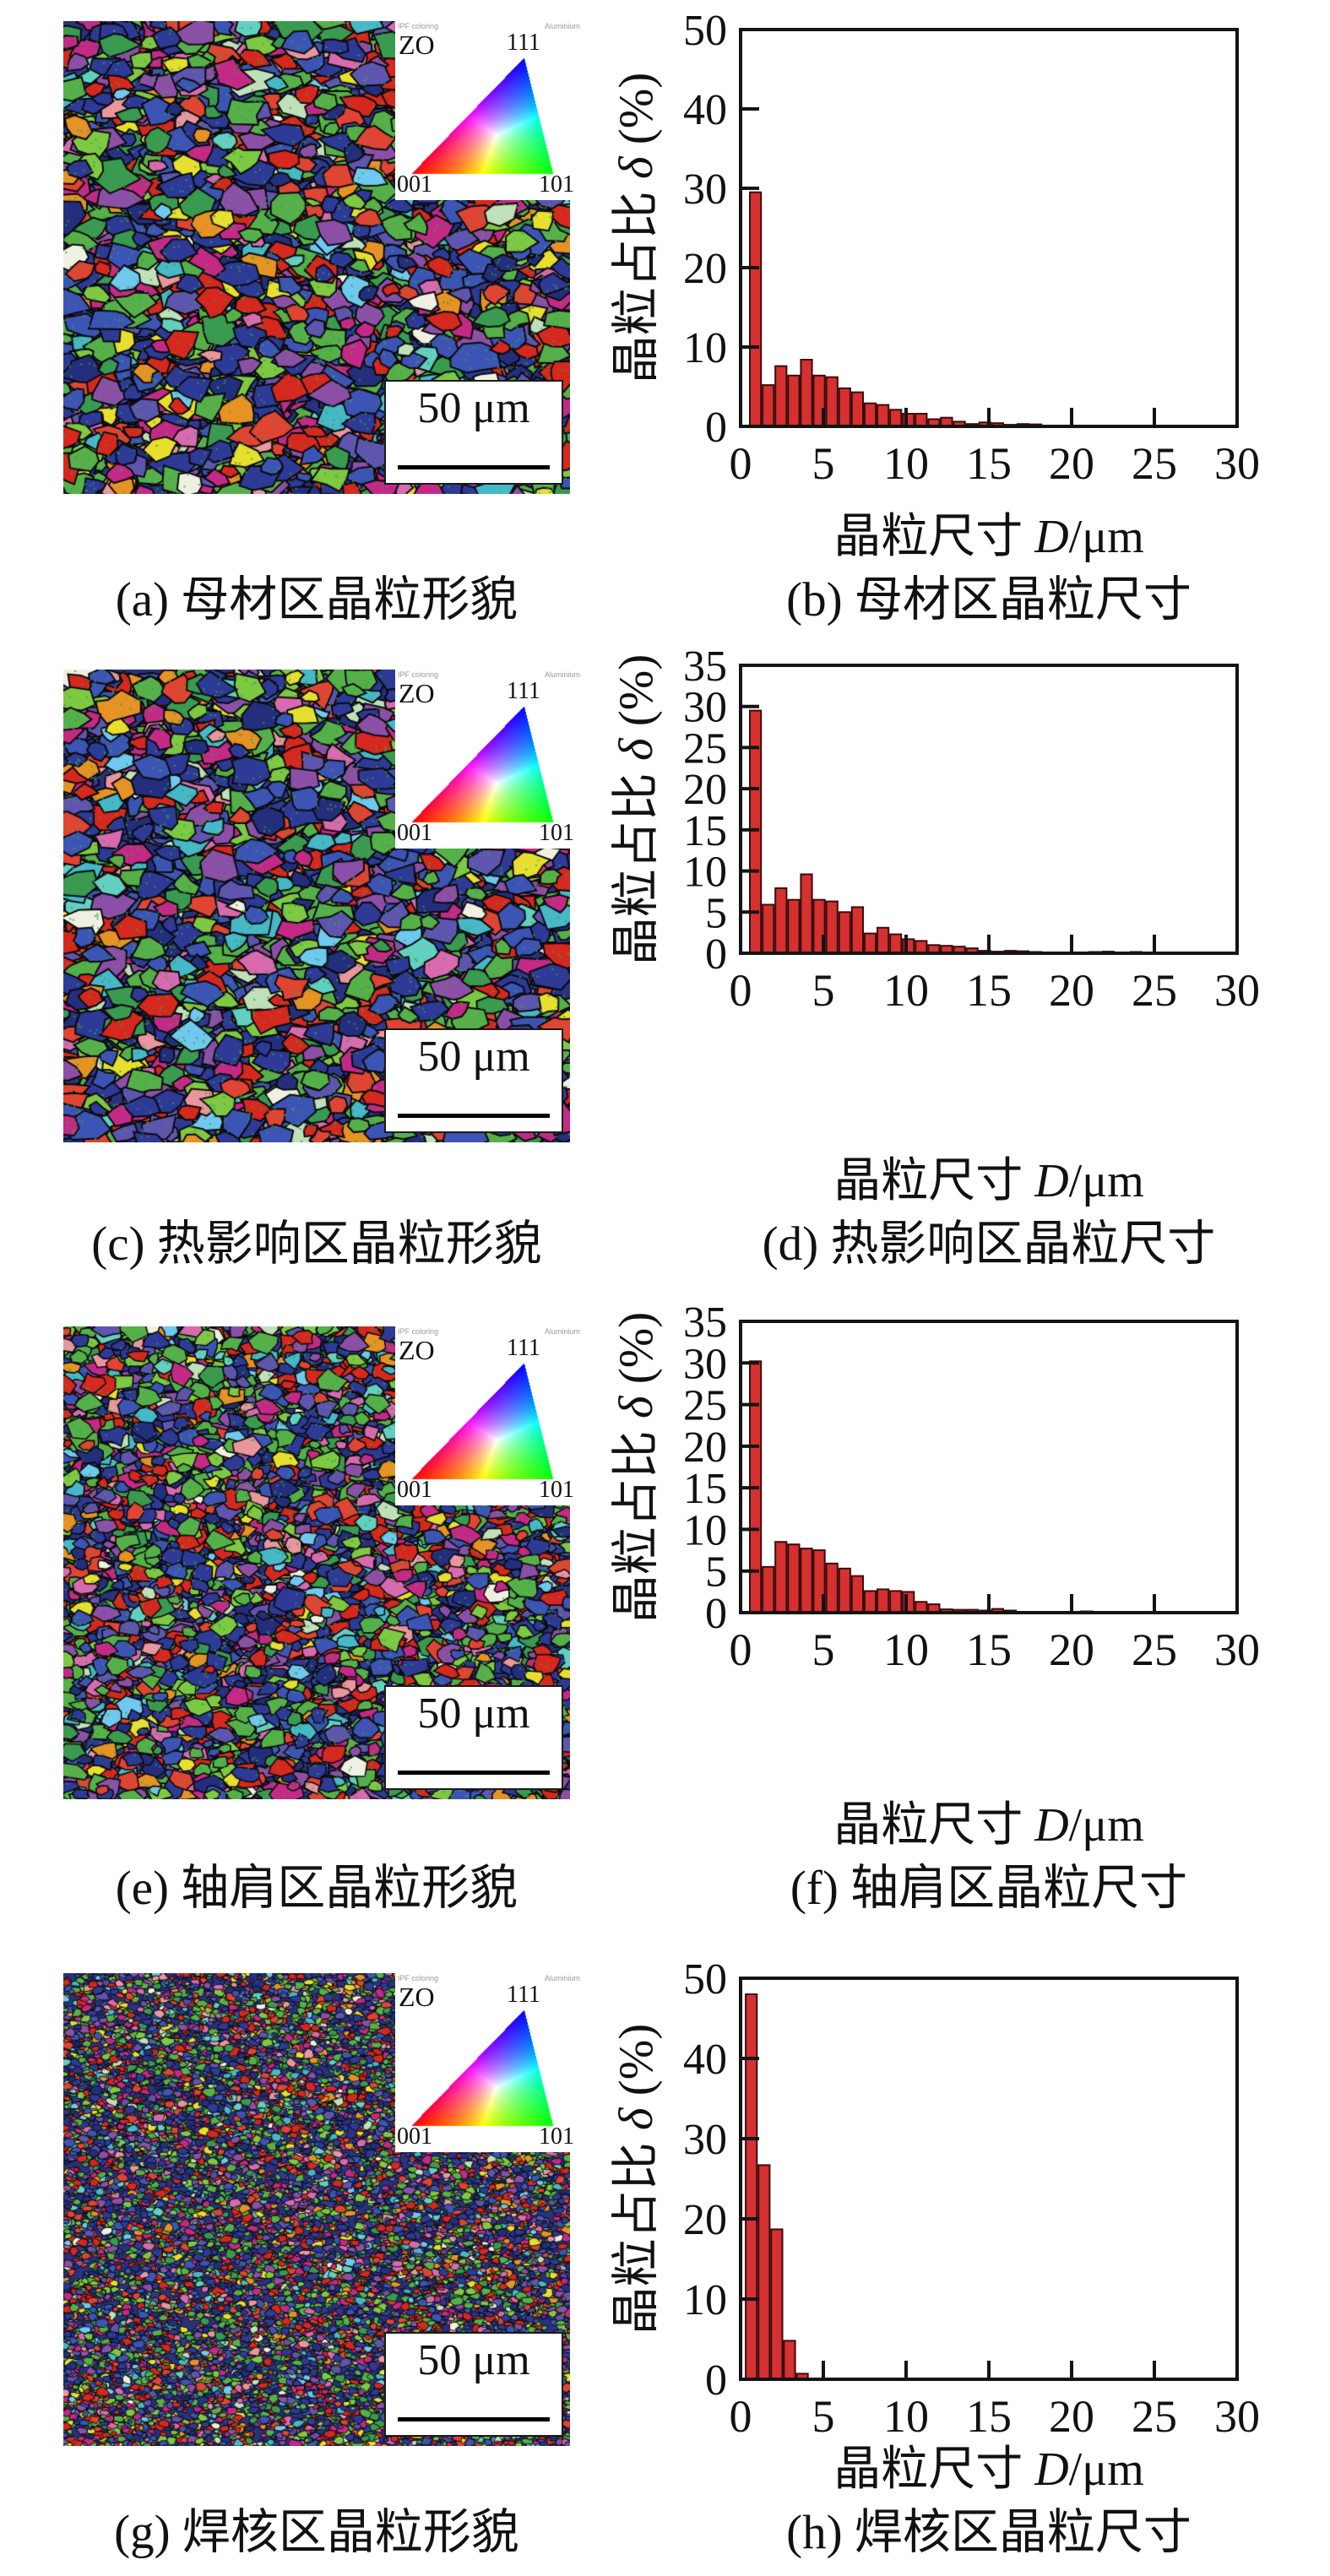 Image resolution: width=1330 pixels, height=2576 pixels. Describe the element at coordinates (316, 600) in the screenshot. I see `map-caption: (a) 母材区晶粒形貌` at that location.